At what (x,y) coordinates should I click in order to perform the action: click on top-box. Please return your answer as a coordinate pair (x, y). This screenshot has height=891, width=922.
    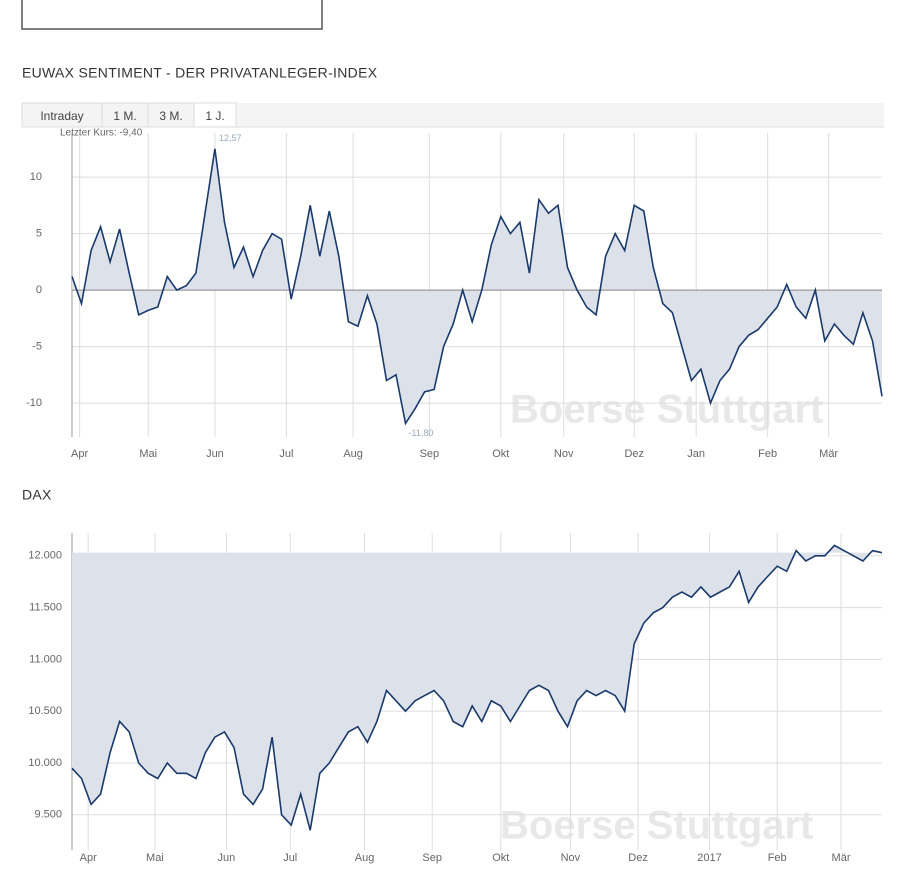
    Looking at the image, I should click on (172, 15).